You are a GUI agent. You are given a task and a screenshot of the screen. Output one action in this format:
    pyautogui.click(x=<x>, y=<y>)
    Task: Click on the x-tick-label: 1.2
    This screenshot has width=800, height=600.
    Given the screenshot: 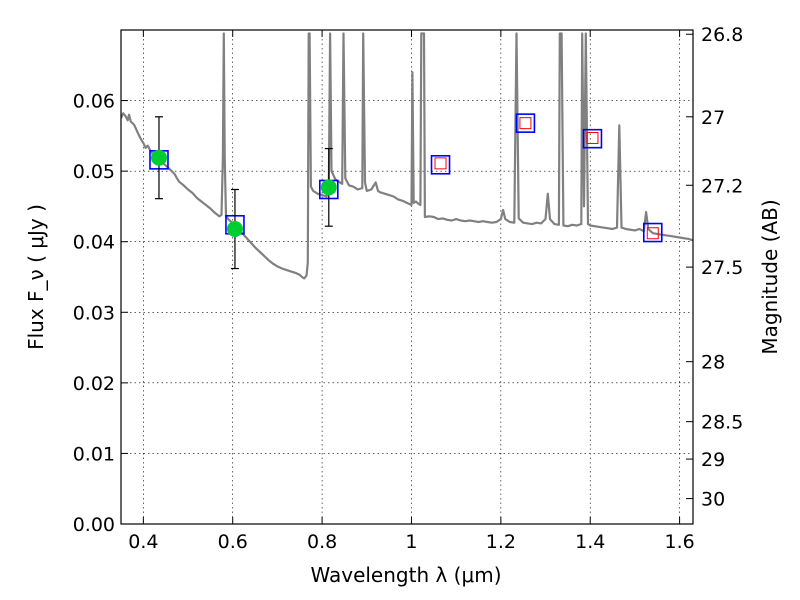 What is the action you would take?
    pyautogui.click(x=501, y=542)
    